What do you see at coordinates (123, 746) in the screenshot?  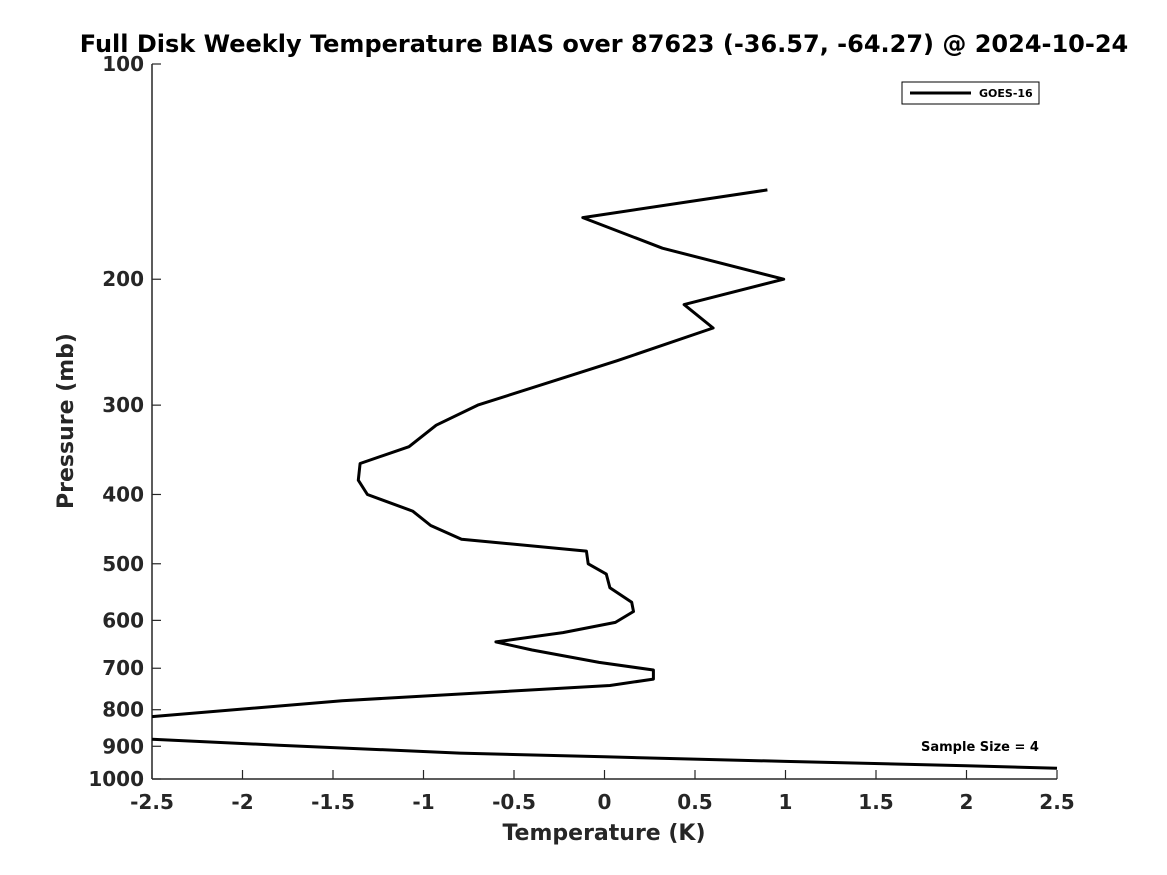 I see `y-tick-label: 900` at bounding box center [123, 746].